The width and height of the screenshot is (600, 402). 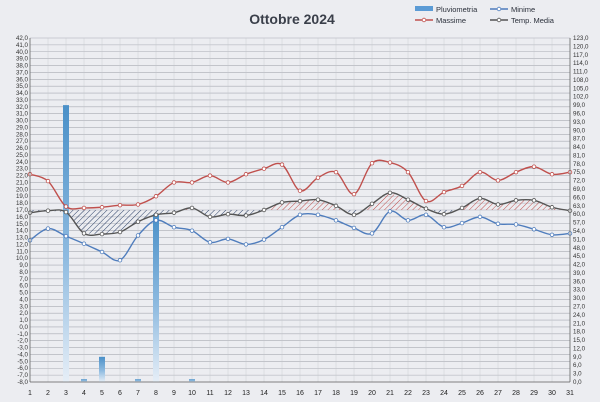 I want to click on legend-label-minime: Minime, so click(x=523, y=9).